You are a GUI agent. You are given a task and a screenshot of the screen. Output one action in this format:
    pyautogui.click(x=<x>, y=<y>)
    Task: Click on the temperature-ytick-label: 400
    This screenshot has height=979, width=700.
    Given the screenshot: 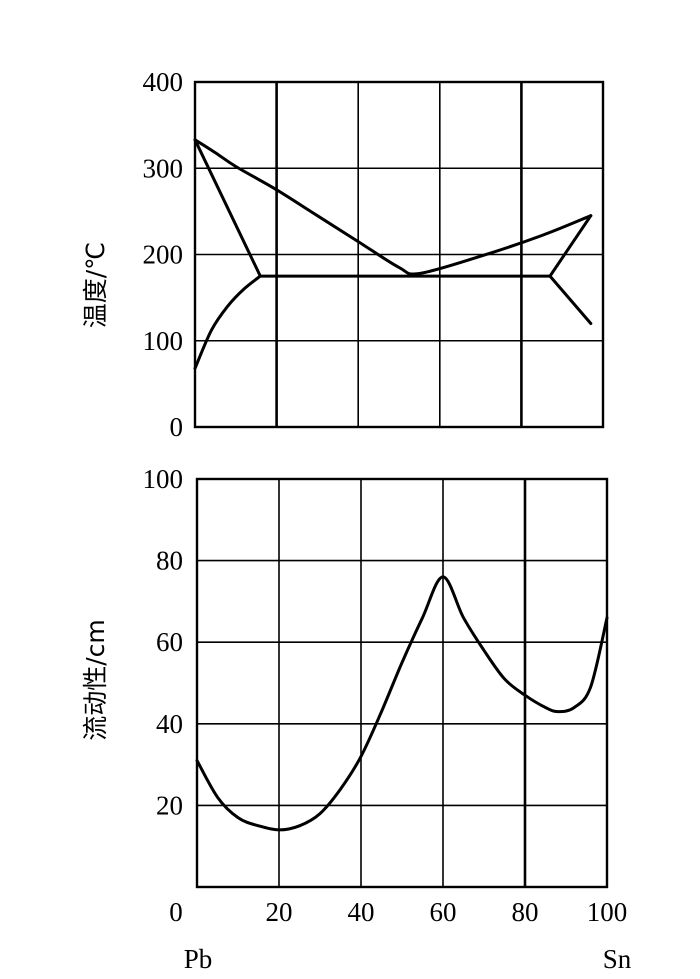 What is the action you would take?
    pyautogui.click(x=163, y=82)
    